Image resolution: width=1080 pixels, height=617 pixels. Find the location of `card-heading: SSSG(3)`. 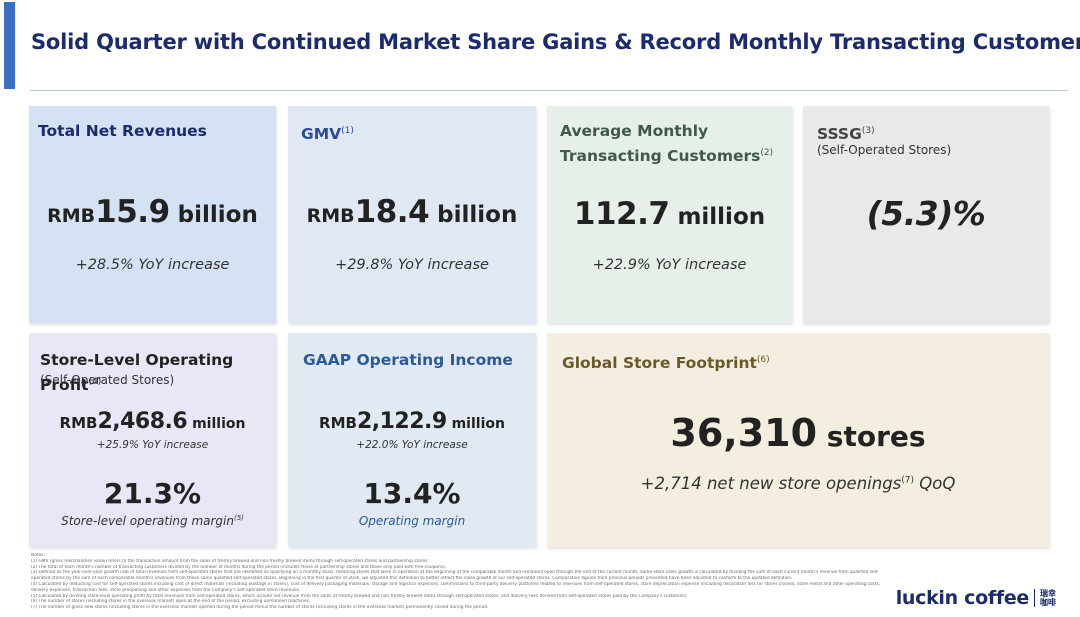

card-heading: SSSG(3) is located at coordinates (846, 134).